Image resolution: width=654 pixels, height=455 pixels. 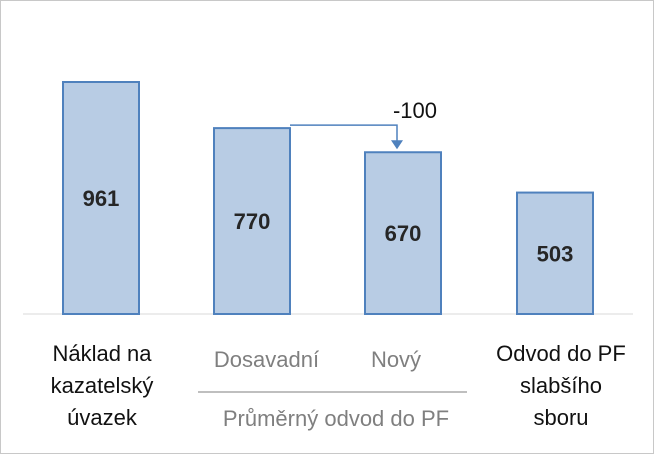 What do you see at coordinates (396, 359) in the screenshot?
I see `category-label-novy: Nový` at bounding box center [396, 359].